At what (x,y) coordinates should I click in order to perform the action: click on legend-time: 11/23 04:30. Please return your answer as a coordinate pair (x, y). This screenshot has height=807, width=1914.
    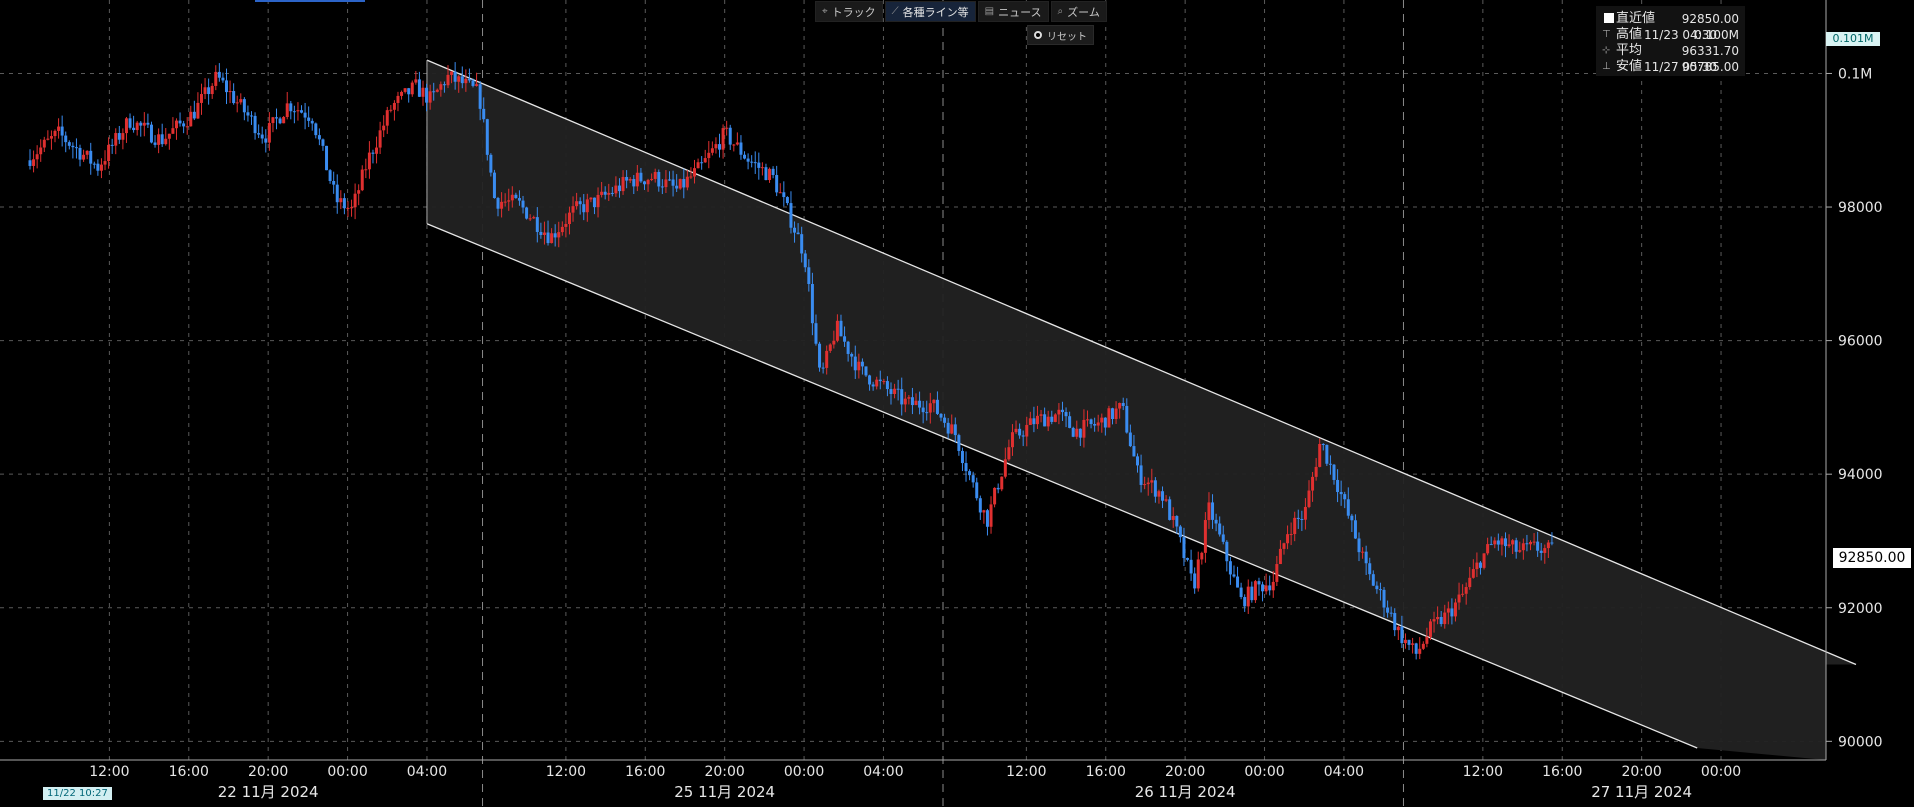
    Looking at the image, I should click on (1680, 35).